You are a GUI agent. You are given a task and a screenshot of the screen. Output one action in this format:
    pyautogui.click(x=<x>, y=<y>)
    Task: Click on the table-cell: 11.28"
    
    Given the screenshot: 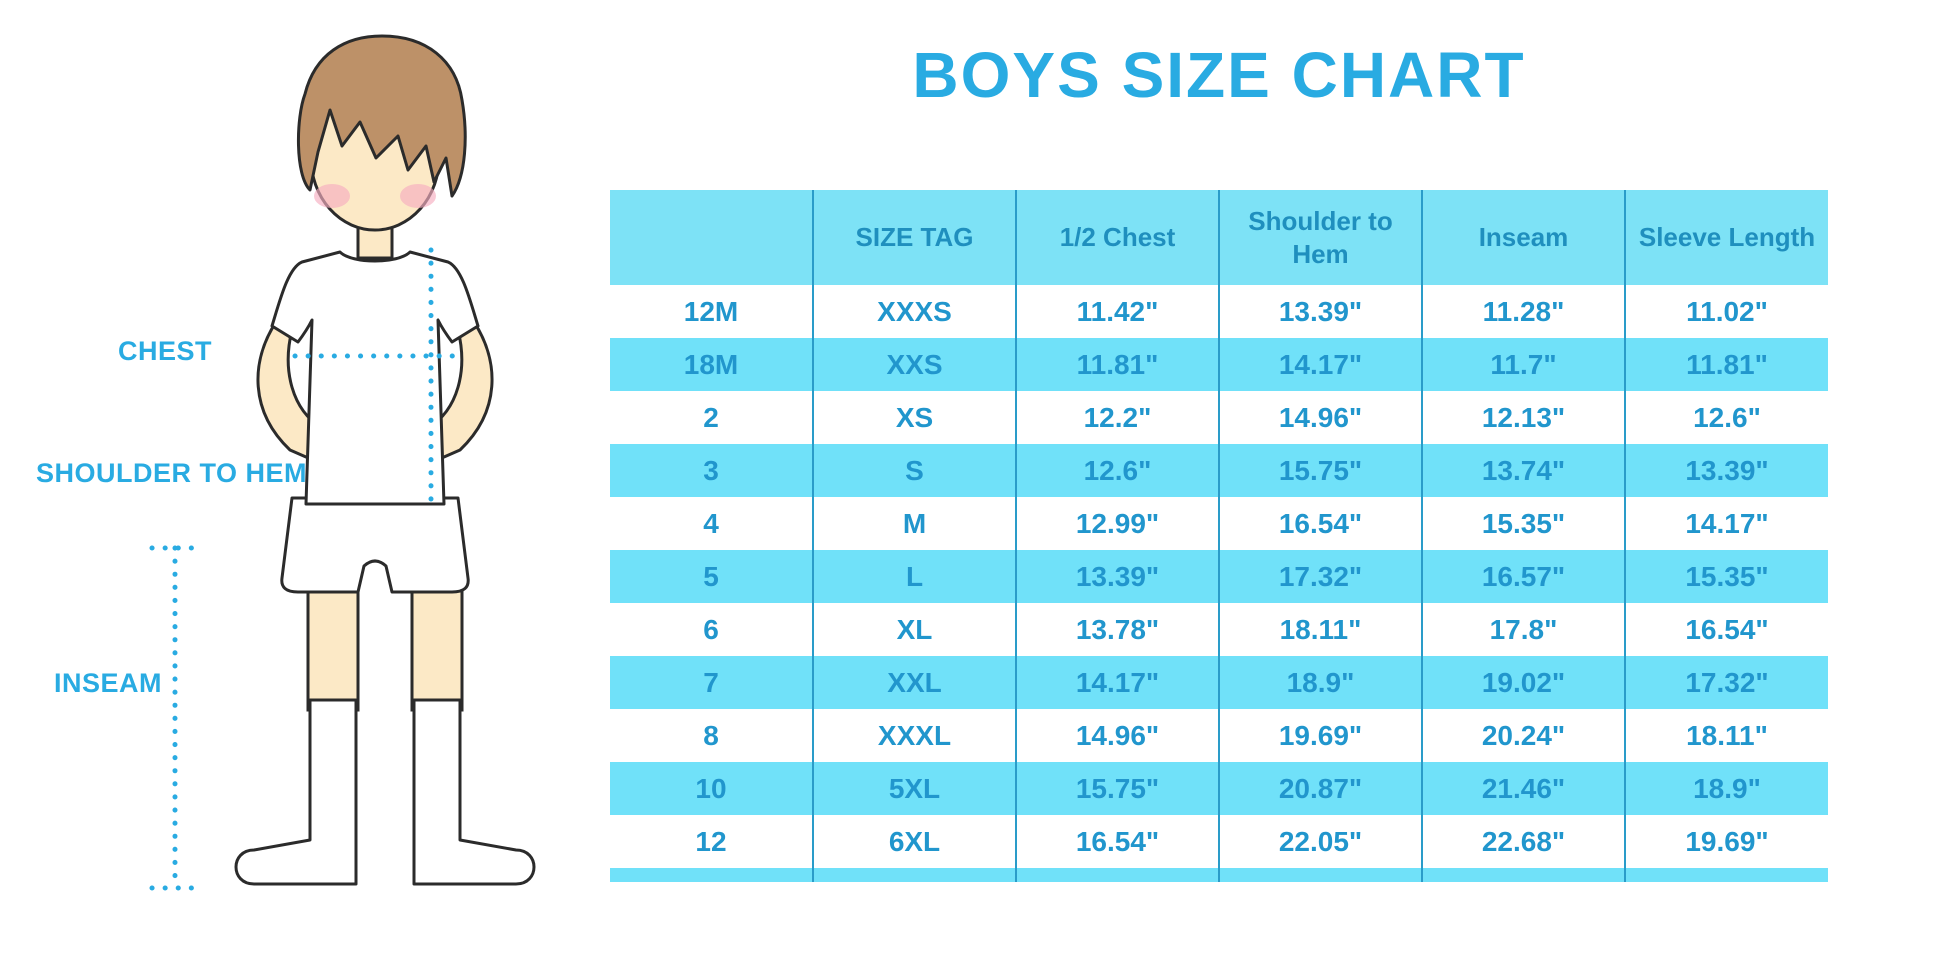 What is the action you would take?
    pyautogui.click(x=1523, y=311)
    